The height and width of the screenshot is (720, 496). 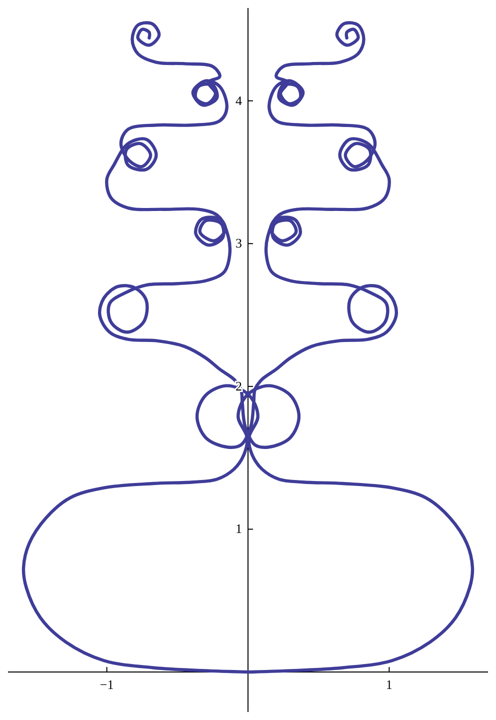 What do you see at coordinates (239, 100) in the screenshot?
I see `y-tick-label: 4` at bounding box center [239, 100].